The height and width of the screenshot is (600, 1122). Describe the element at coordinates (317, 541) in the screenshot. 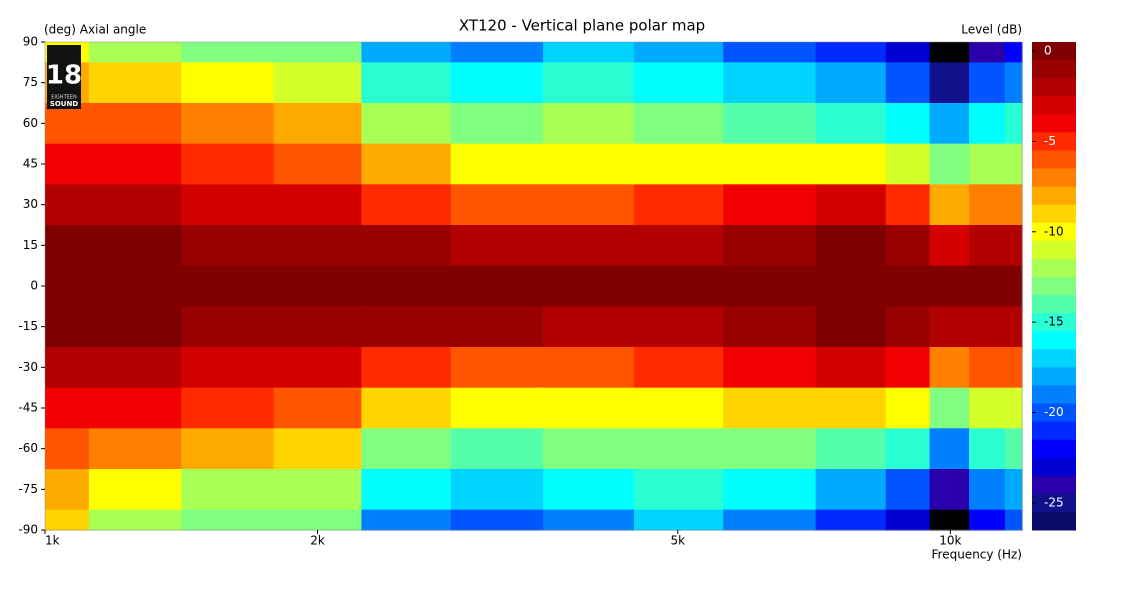

I see `x-tick-label: 2k` at that location.